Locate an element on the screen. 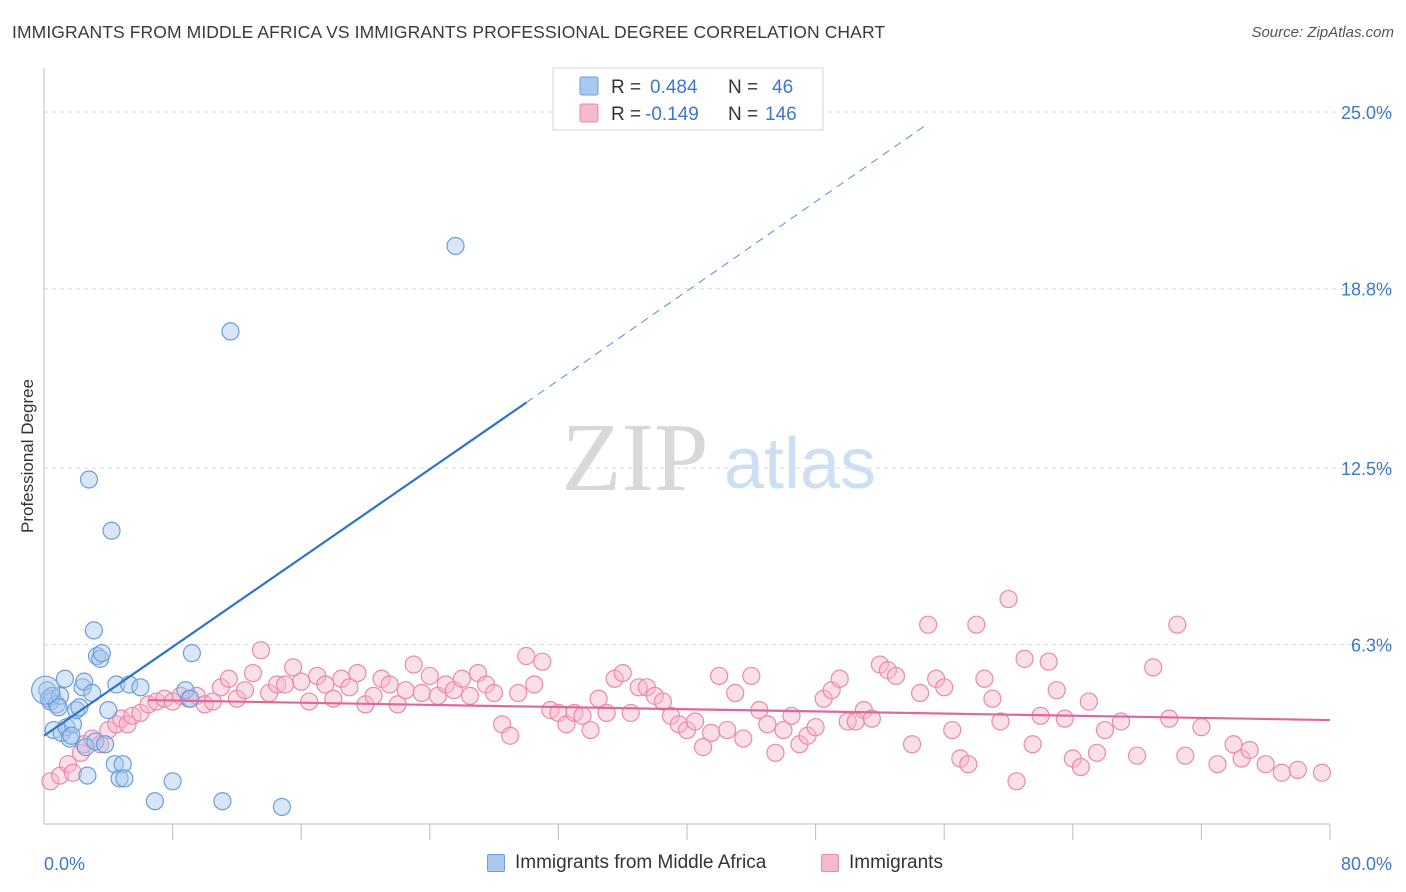  watermark: ZIP atlas is located at coordinates (719, 458).